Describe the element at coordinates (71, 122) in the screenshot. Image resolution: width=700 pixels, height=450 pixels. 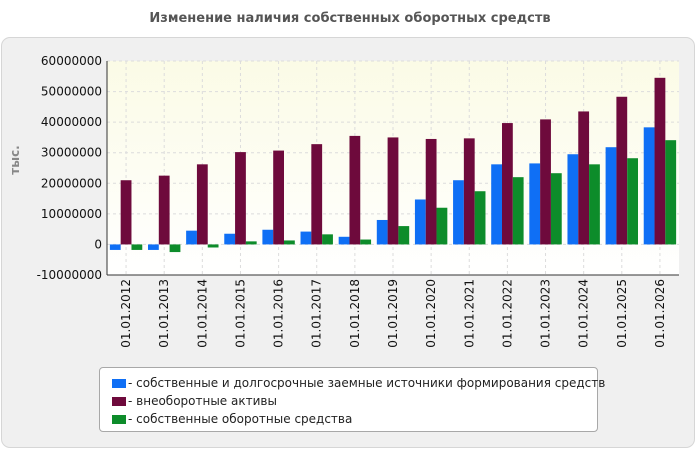
I see `y-tick-label: 40000000` at that location.